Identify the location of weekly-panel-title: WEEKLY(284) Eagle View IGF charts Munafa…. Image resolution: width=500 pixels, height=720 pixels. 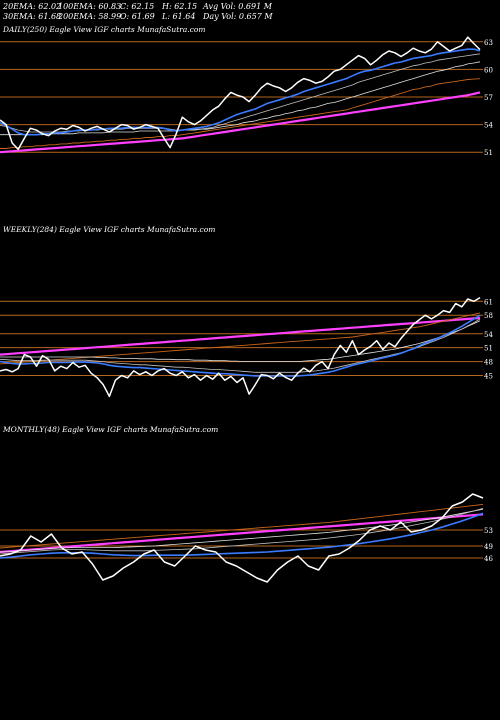
(109, 229).